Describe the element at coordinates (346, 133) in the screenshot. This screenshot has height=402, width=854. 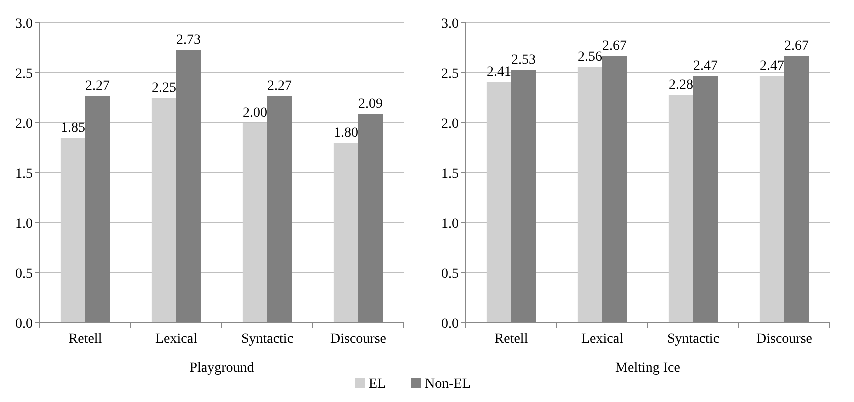
I see `data-label: 1.80` at that location.